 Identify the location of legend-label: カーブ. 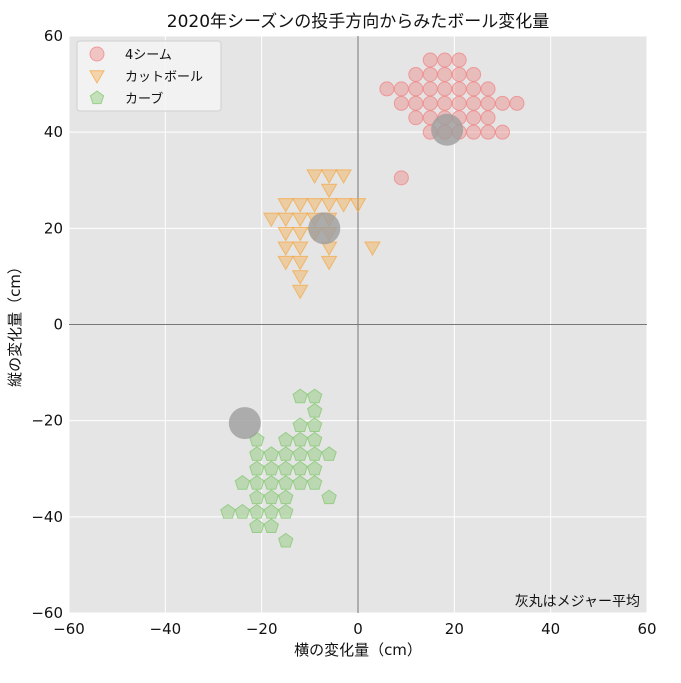
(144, 99).